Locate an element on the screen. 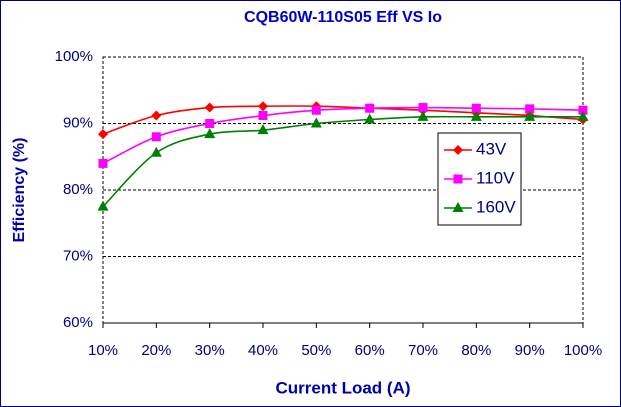 Image resolution: width=621 pixels, height=407 pixels. y-tick-label: 70% is located at coordinates (78, 255).